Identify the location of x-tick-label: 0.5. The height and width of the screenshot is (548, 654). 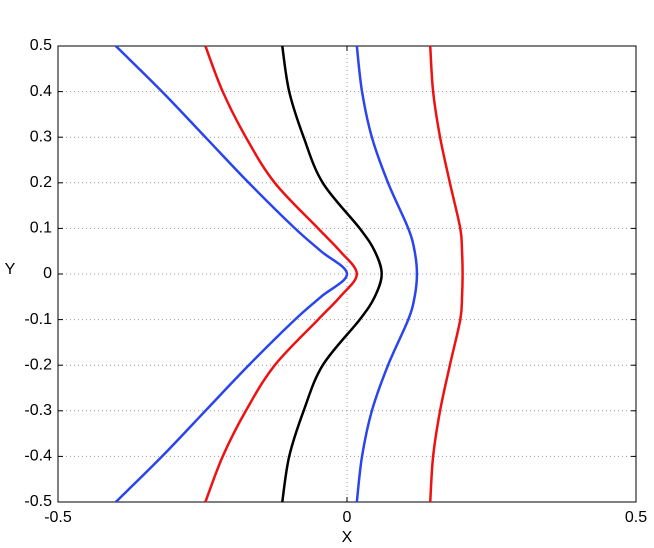
(636, 517).